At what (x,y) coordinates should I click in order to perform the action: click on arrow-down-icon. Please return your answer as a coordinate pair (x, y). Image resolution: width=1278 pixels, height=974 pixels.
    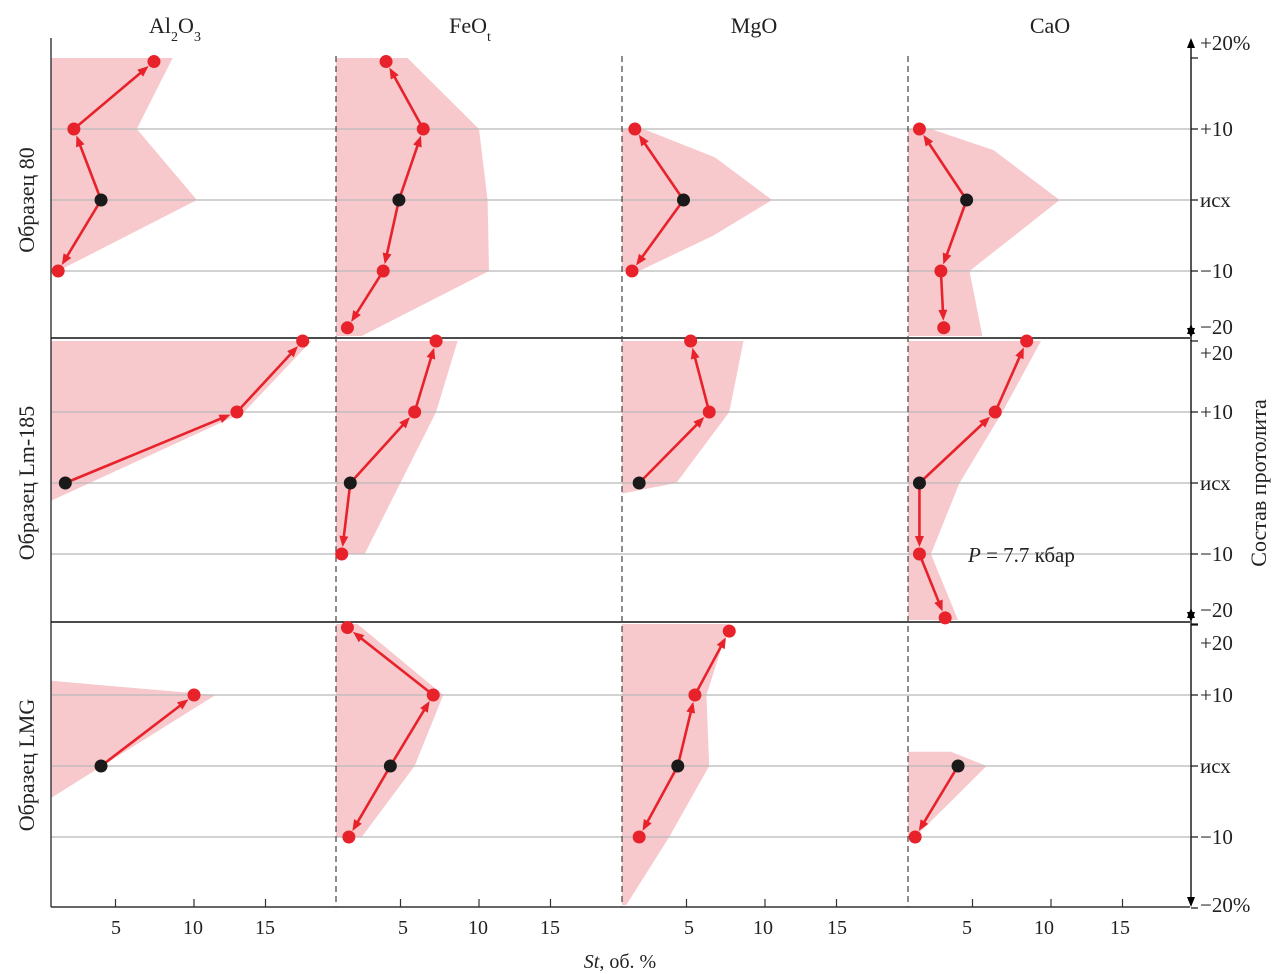
    Looking at the image, I should click on (1191, 902).